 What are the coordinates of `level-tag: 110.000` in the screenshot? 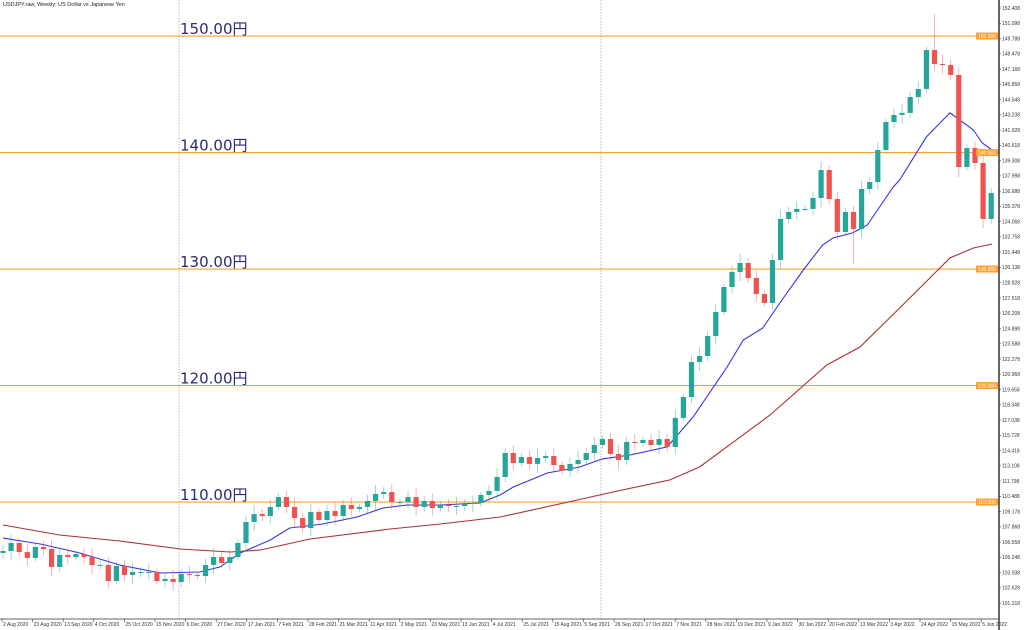 It's located at (987, 503).